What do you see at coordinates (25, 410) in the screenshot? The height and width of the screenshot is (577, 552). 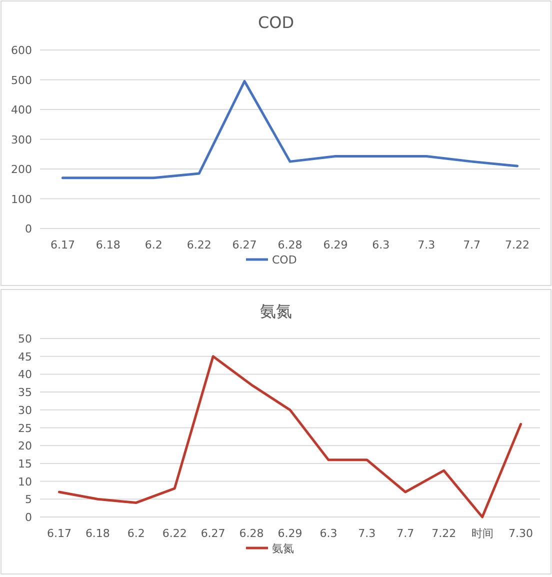 I see `y-tick-label: 30` at bounding box center [25, 410].